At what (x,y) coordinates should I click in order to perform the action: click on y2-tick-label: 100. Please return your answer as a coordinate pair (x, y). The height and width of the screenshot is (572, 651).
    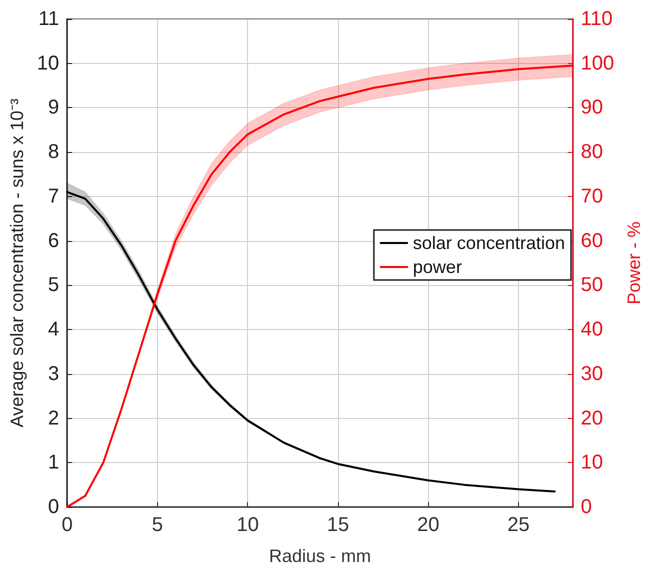
    Looking at the image, I should click on (597, 63).